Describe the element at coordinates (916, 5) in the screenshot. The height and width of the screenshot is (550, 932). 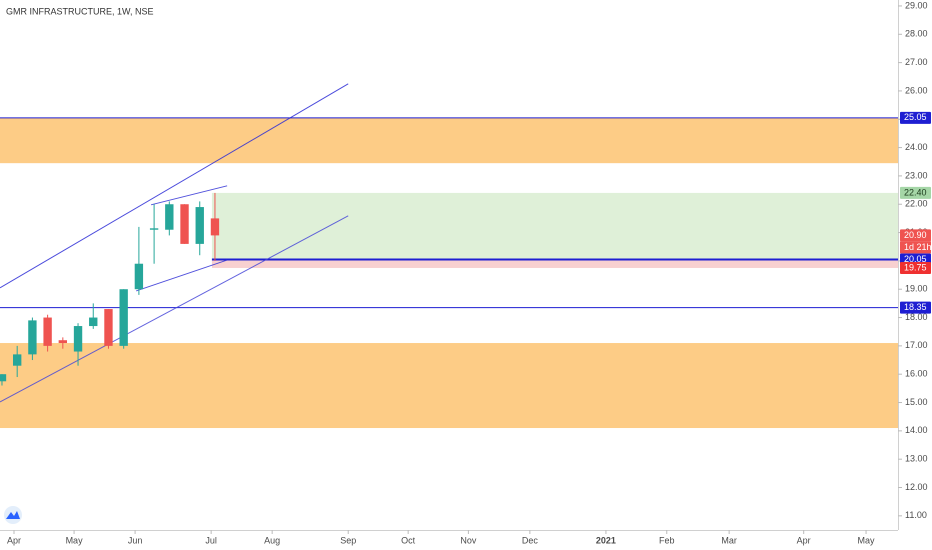
I see `y-tick-label: 29.00` at that location.